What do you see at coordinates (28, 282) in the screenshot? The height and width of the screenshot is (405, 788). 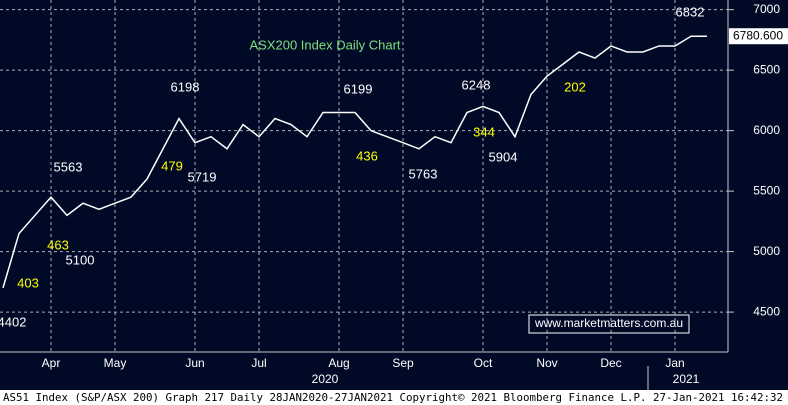 I see `annotation: 403` at bounding box center [28, 282].